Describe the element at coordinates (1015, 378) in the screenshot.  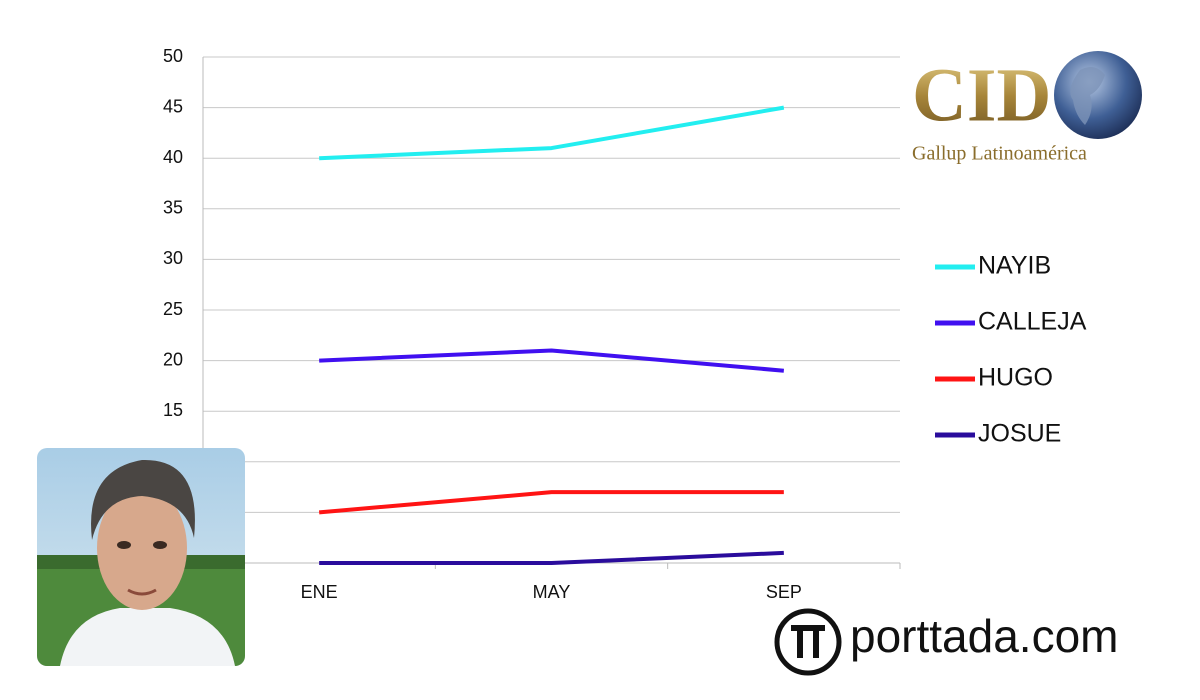
I see `legend-label: HUGO` at that location.